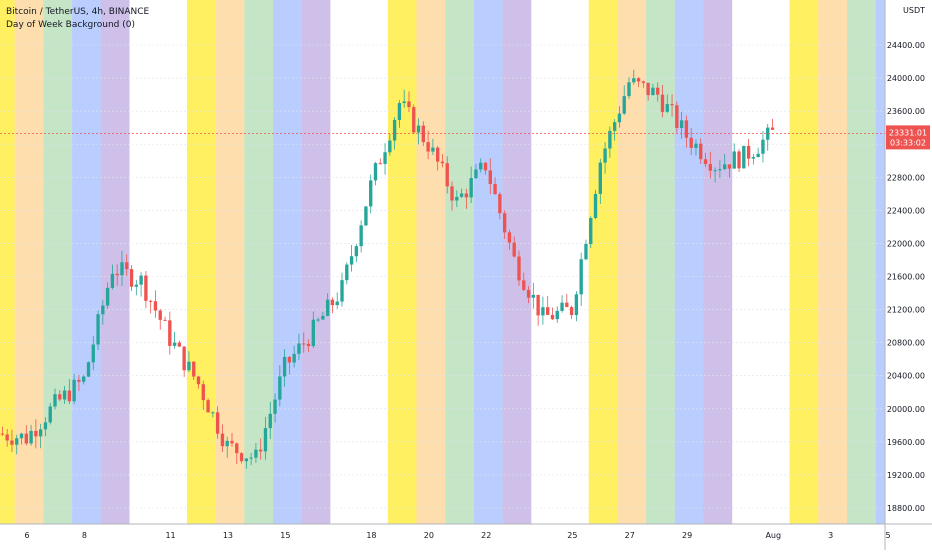  I want to click on y-tick-label: 20800.00, so click(906, 343).